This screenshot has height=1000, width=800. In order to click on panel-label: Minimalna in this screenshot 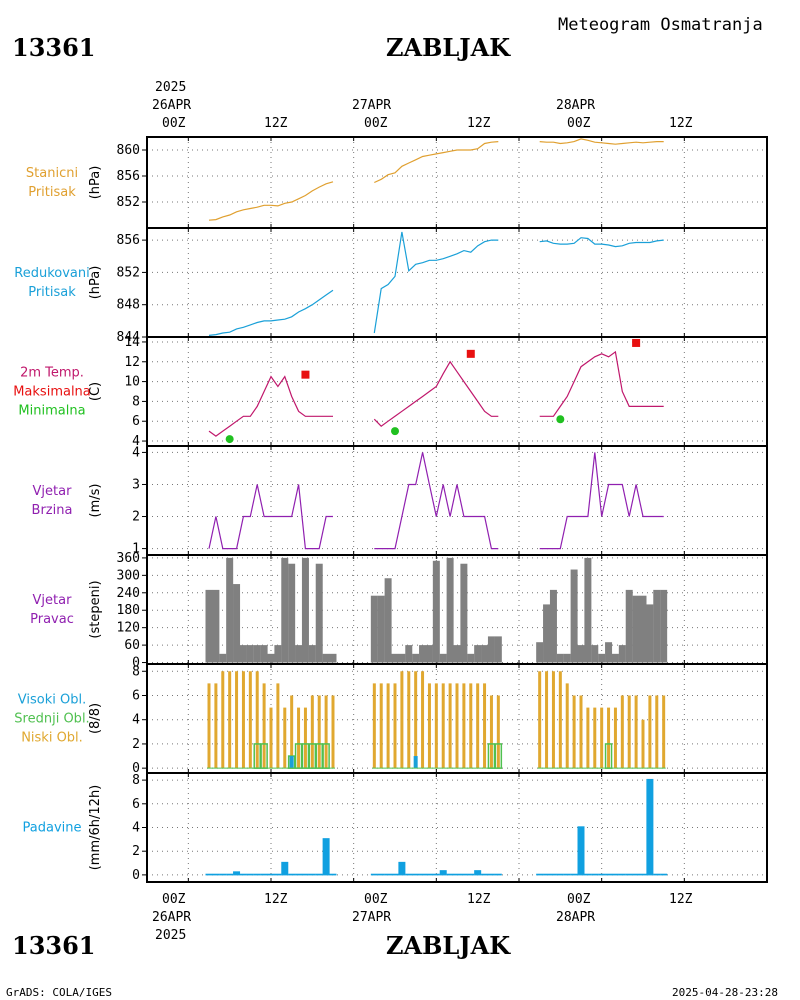, I will do `click(51, 411)`.